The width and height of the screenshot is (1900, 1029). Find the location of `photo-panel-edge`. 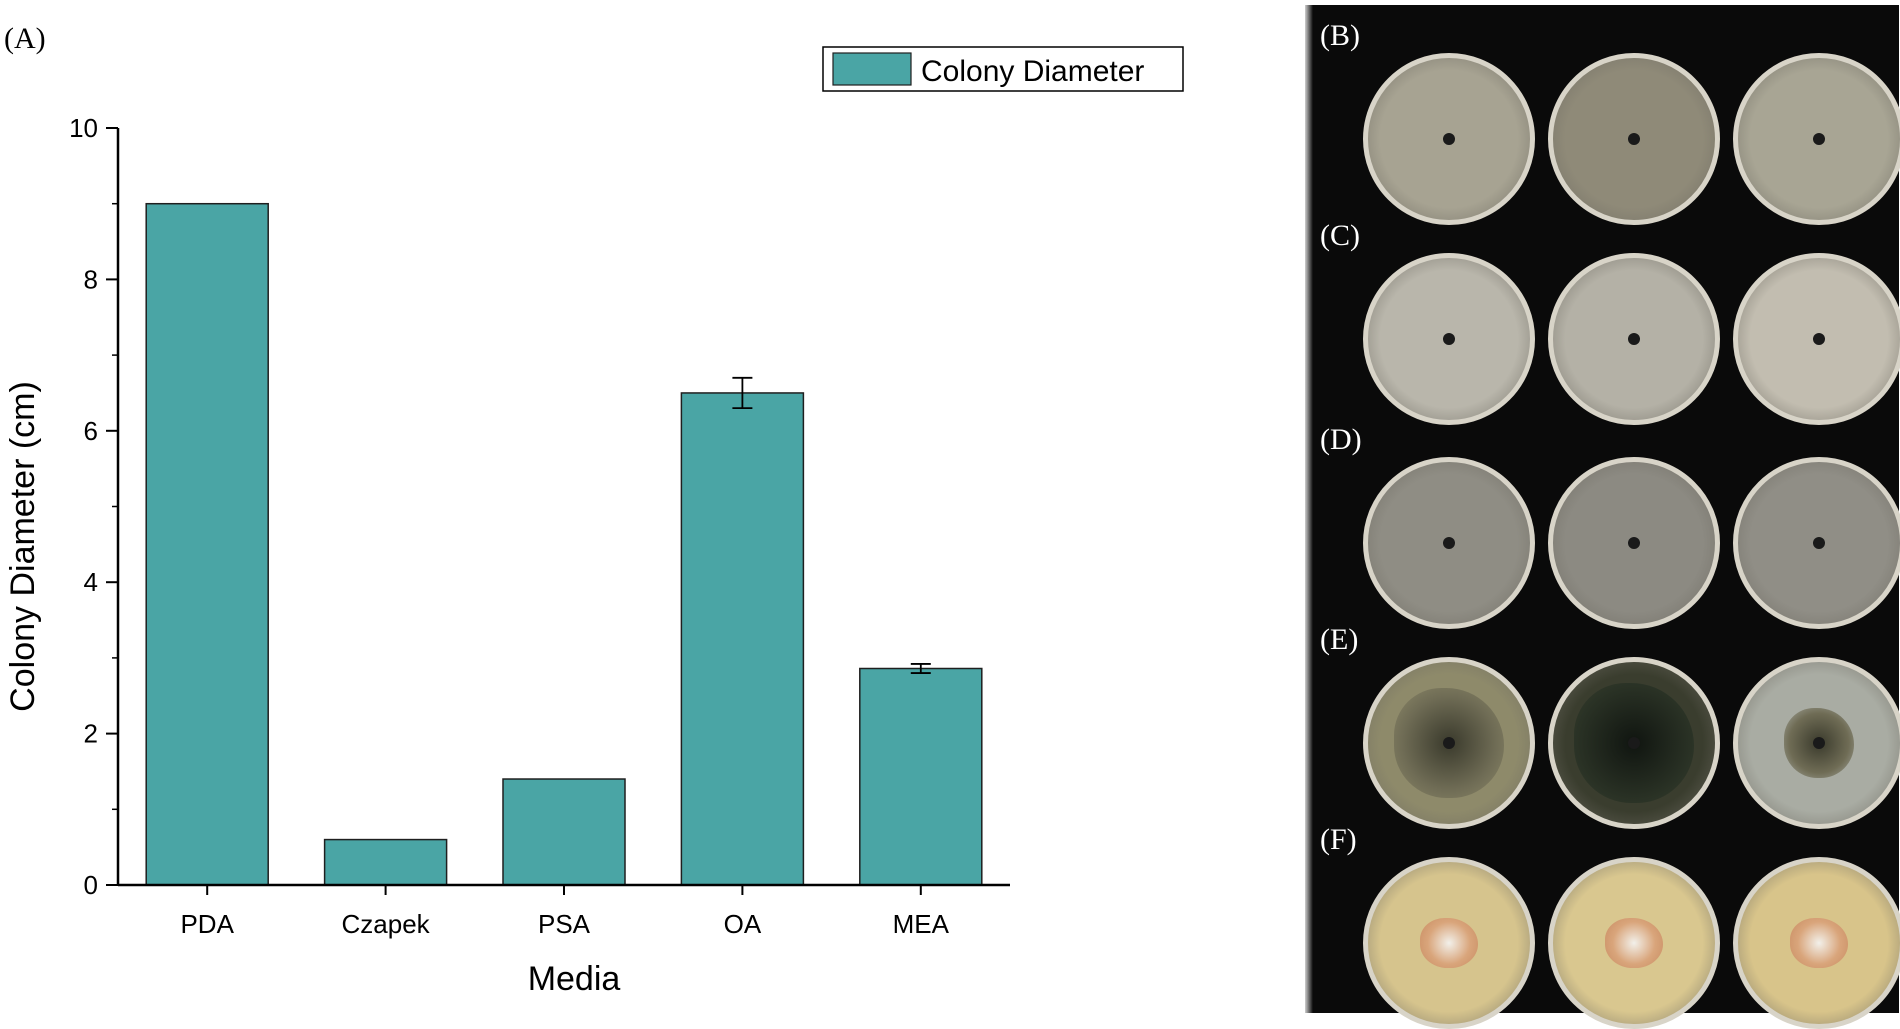

photo-panel-edge is located at coordinates (1309, 509).